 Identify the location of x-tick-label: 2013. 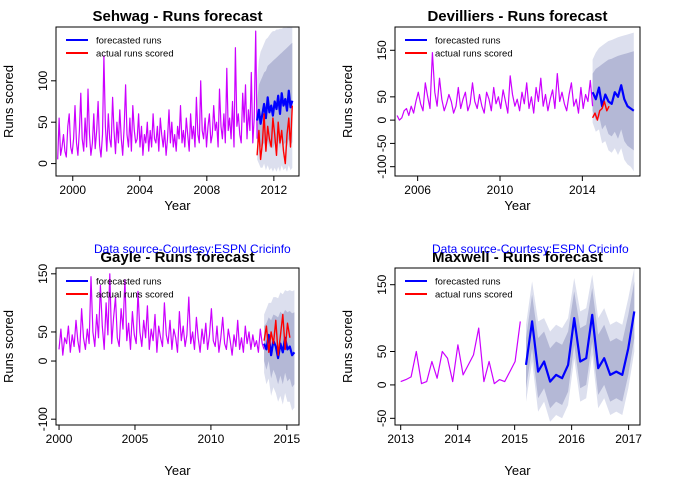
(400, 439).